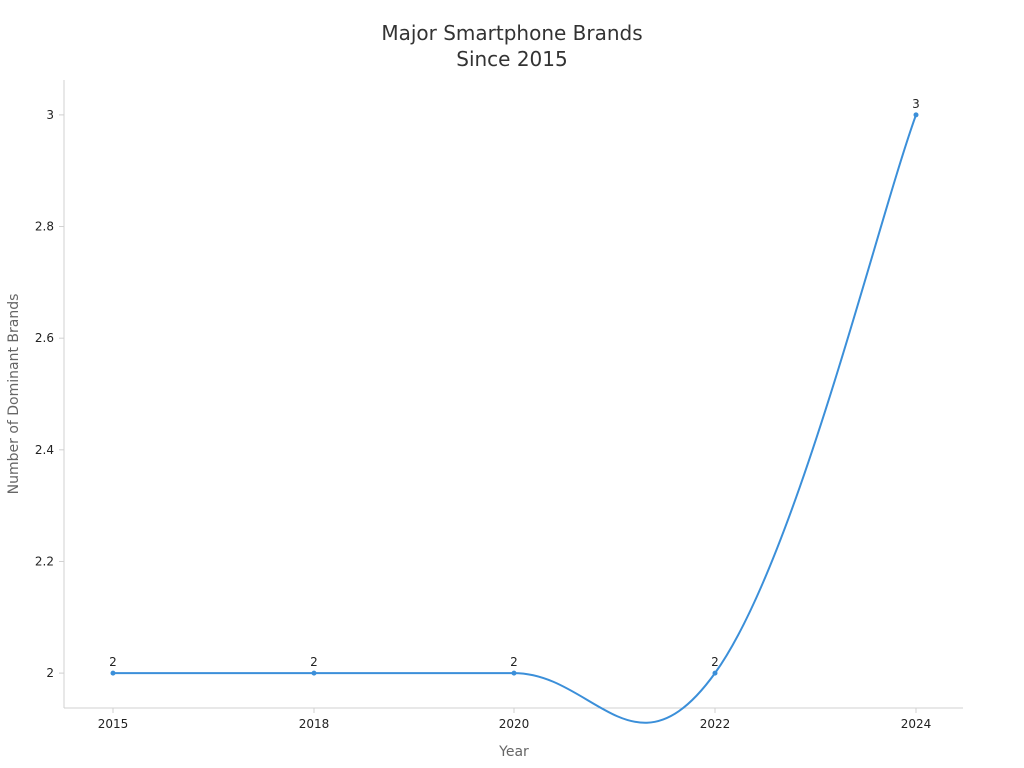 Image resolution: width=1024 pixels, height=768 pixels. What do you see at coordinates (511, 33) in the screenshot?
I see `chart-title-line-1: Major Smartphone Brands` at bounding box center [511, 33].